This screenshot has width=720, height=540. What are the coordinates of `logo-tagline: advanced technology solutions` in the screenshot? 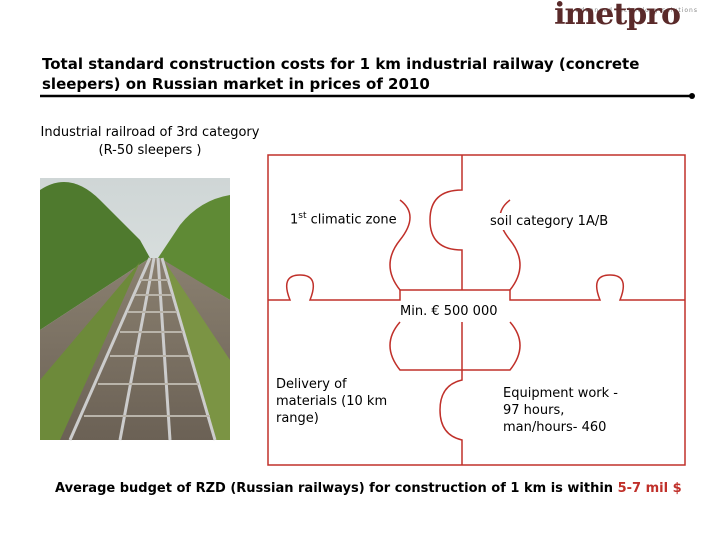 It's located at (636, 10).